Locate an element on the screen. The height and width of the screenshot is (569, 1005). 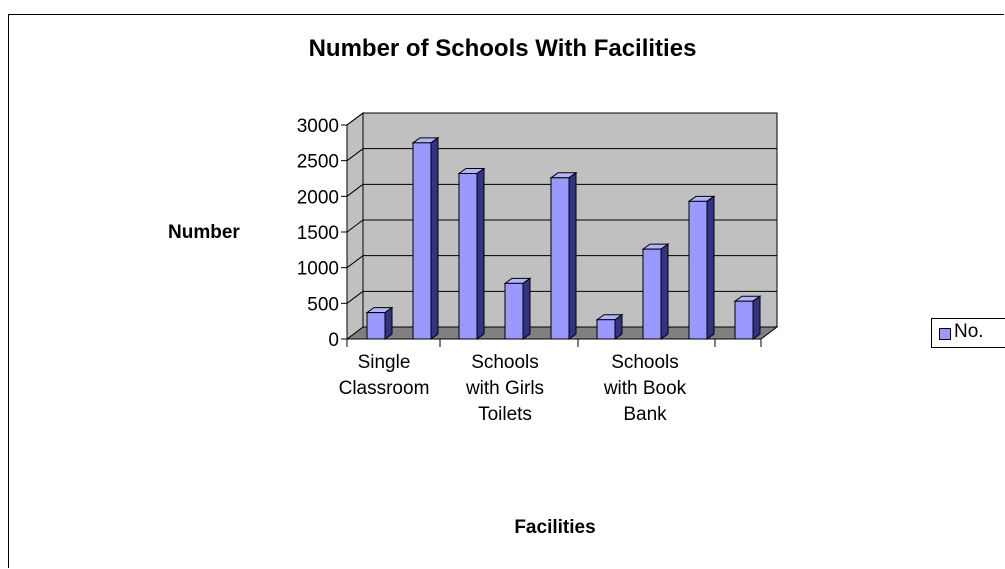
x-category-label: Schools with Book Bank is located at coordinates (645, 388).